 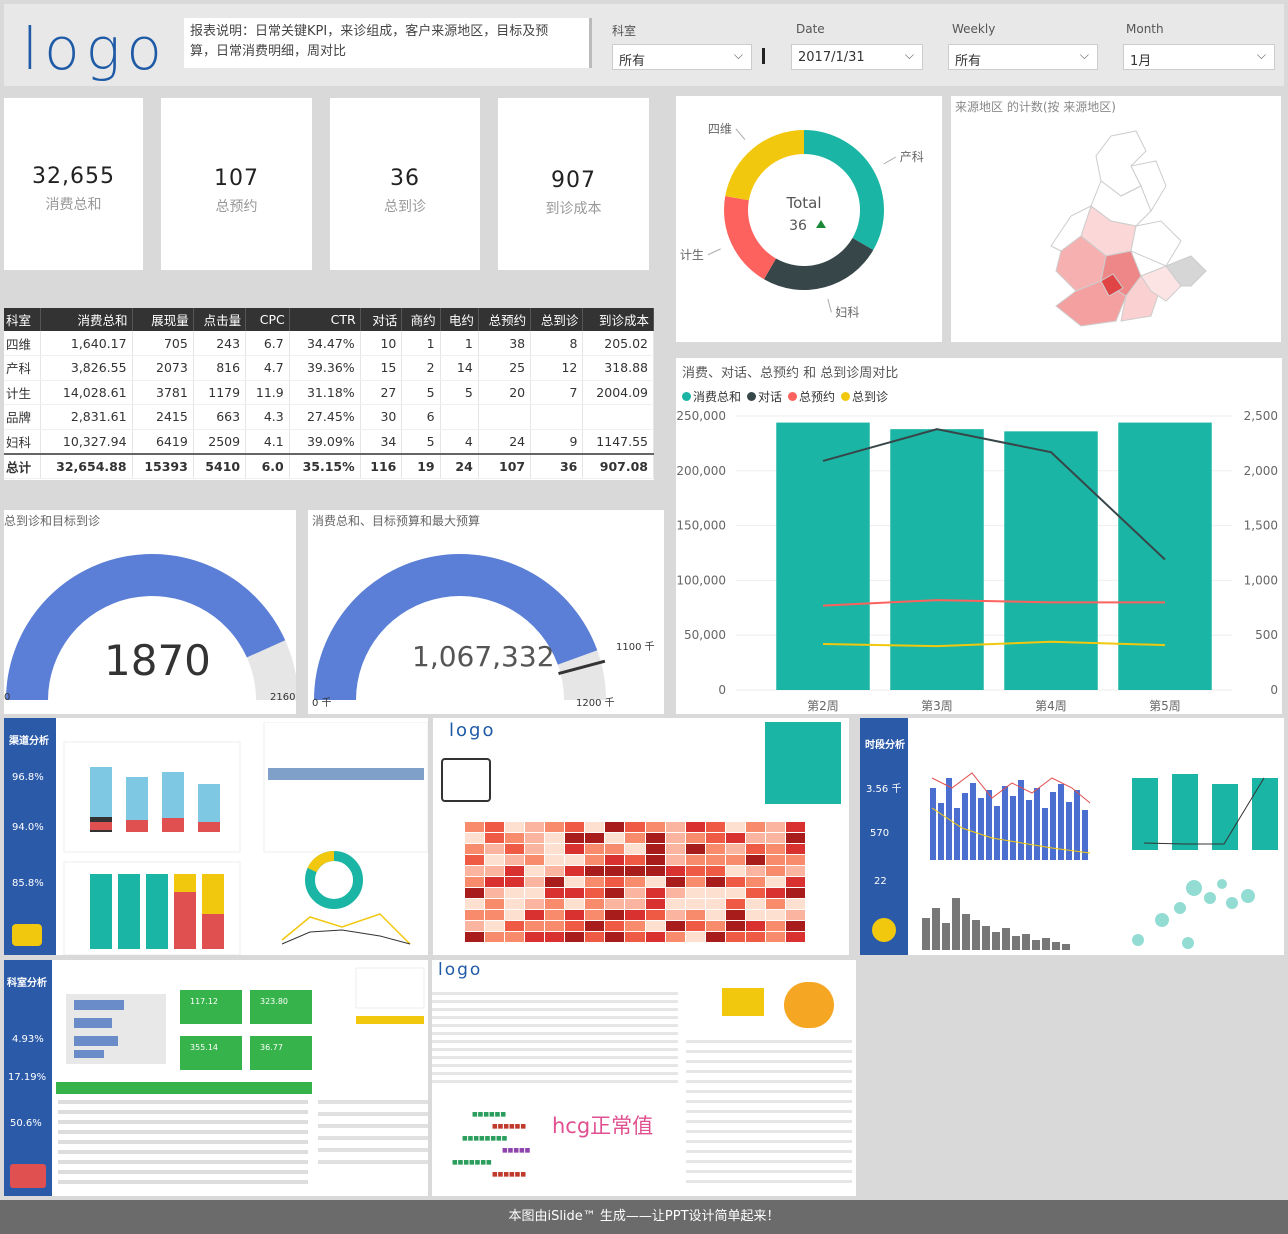 I want to click on y-right-tick-label: 1,500, so click(x=1261, y=526).